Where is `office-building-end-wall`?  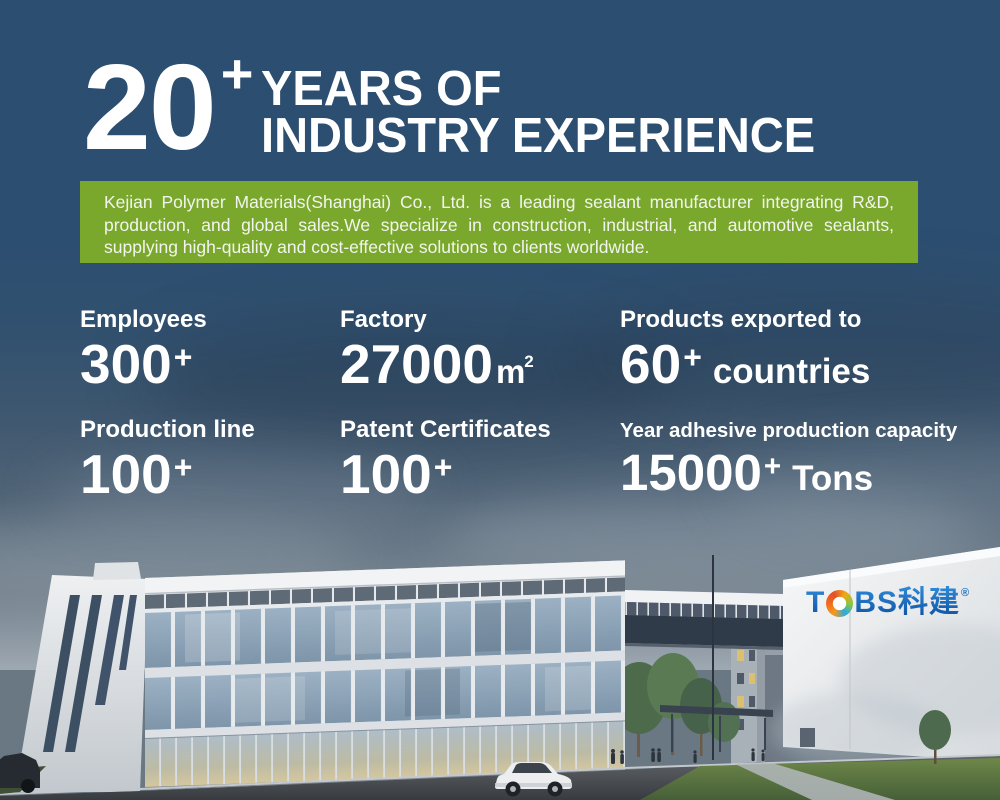
office-building-end-wall is located at coordinates (81, 677).